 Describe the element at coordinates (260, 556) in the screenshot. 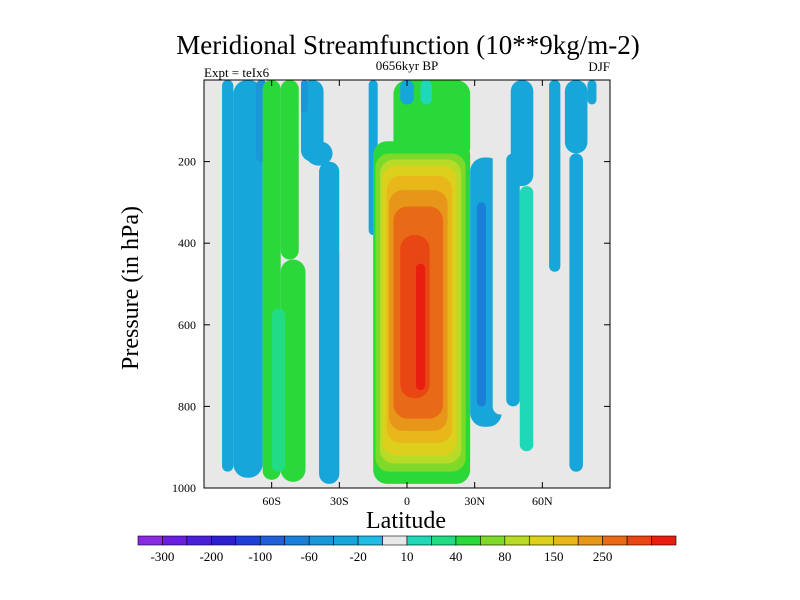

I see `colorbar-label: -100` at that location.